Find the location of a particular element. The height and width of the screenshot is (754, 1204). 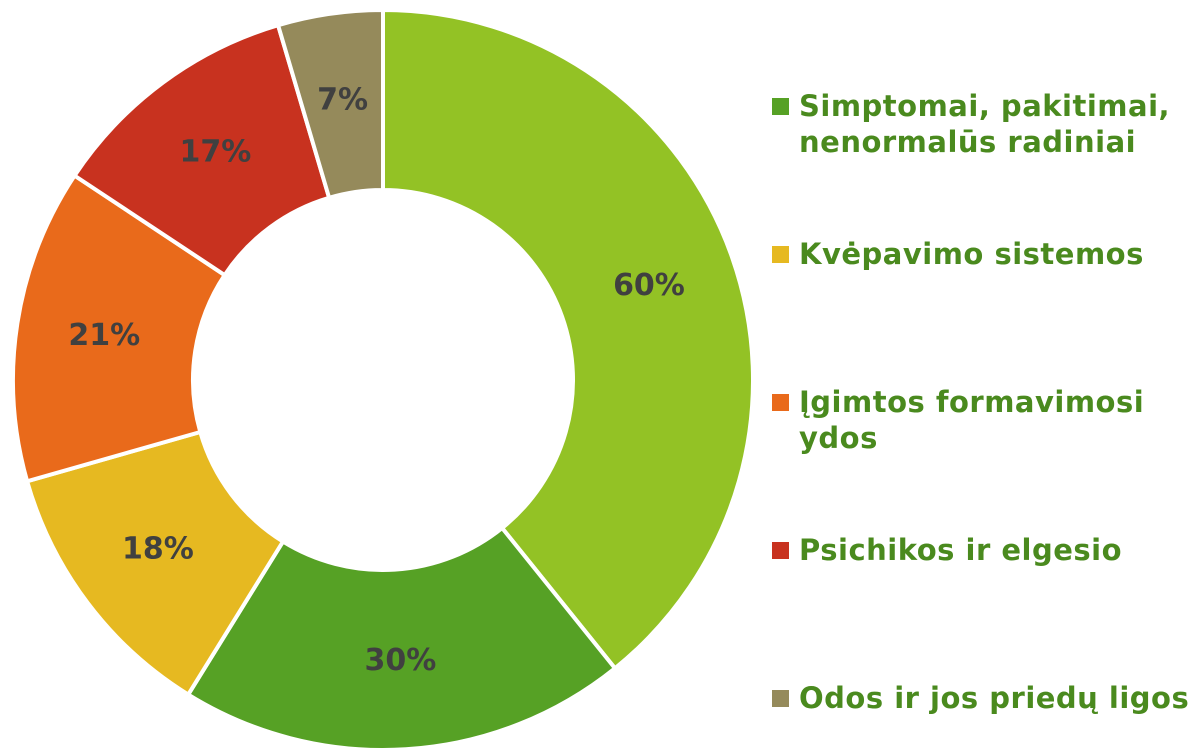

data-label: 30% is located at coordinates (400, 660).